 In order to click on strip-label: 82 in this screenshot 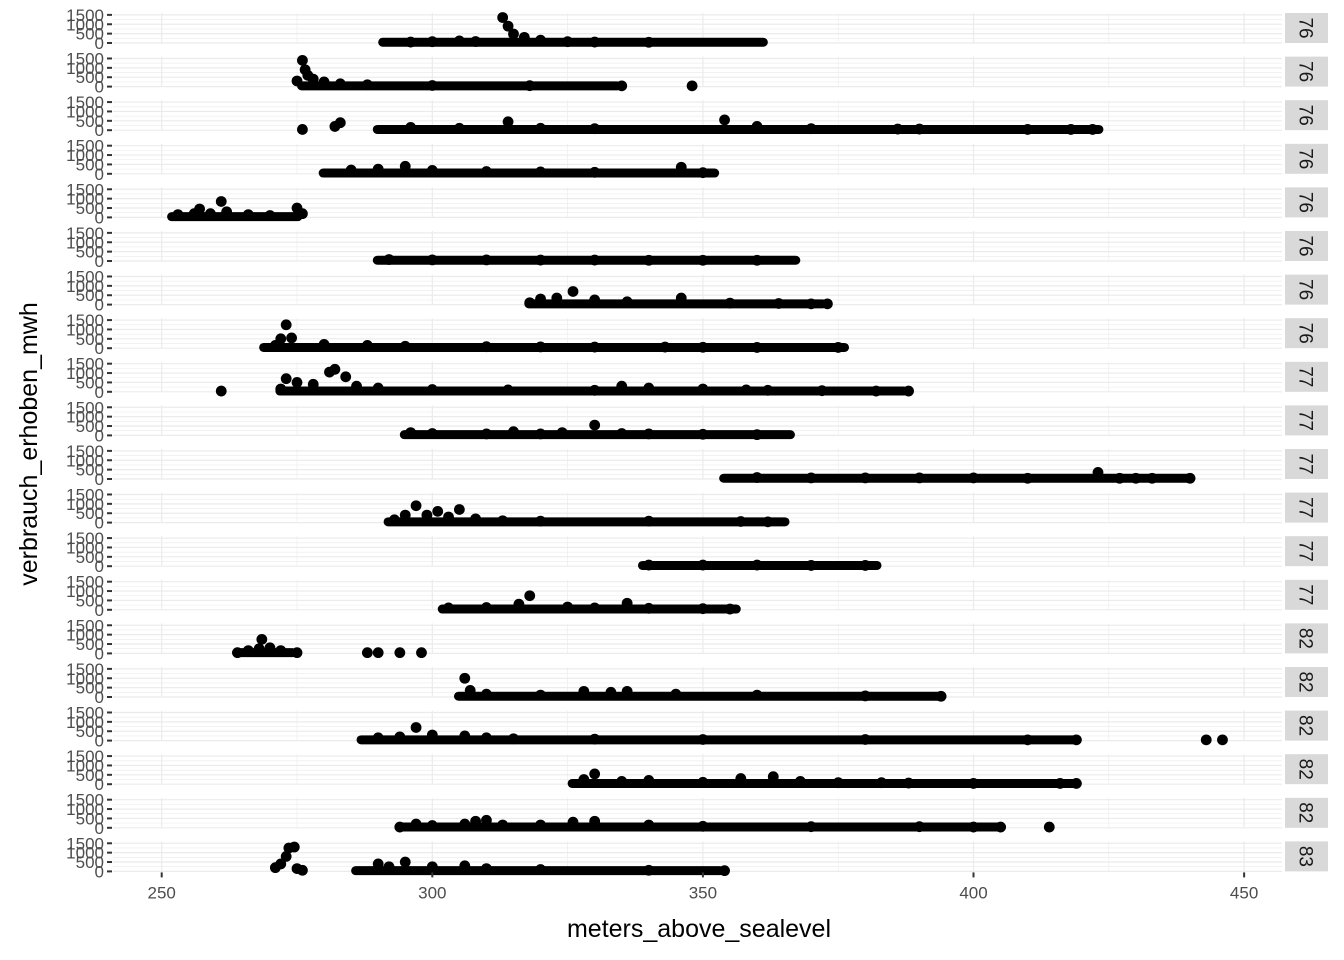, I will do `click(1305, 769)`.